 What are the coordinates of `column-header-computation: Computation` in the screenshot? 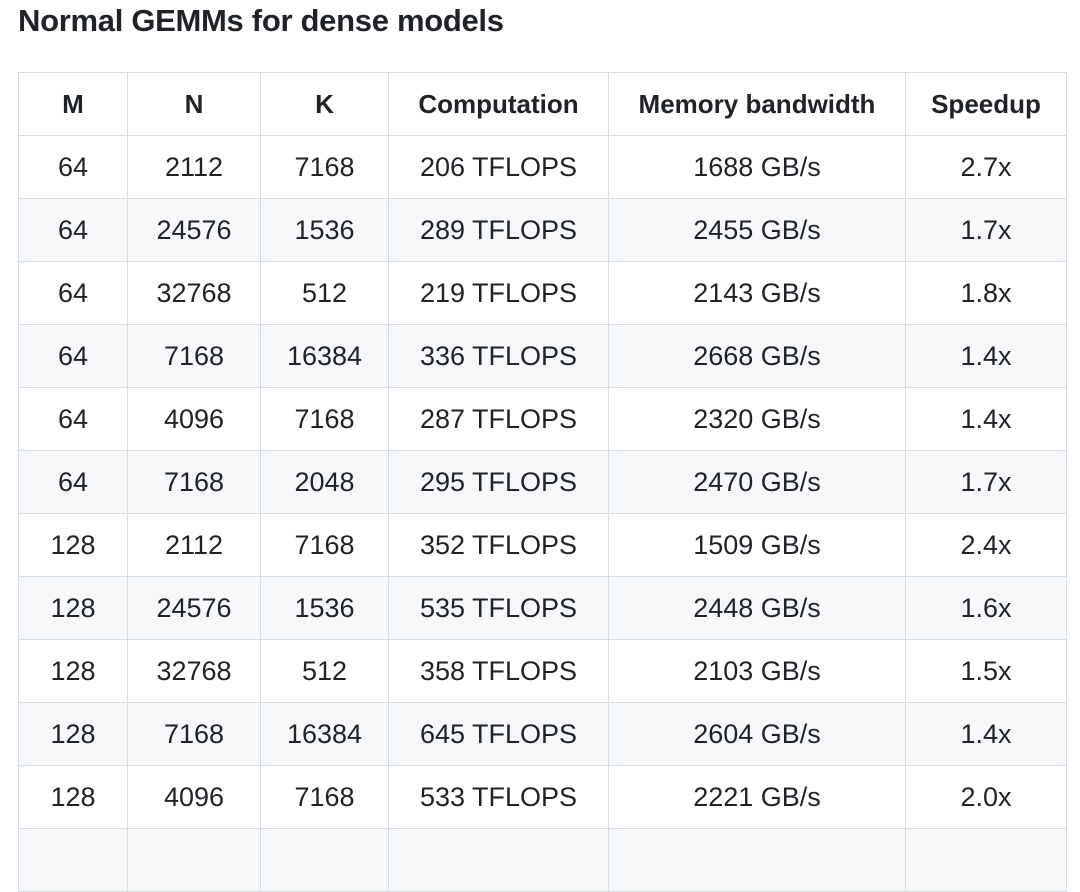 It's located at (498, 104).